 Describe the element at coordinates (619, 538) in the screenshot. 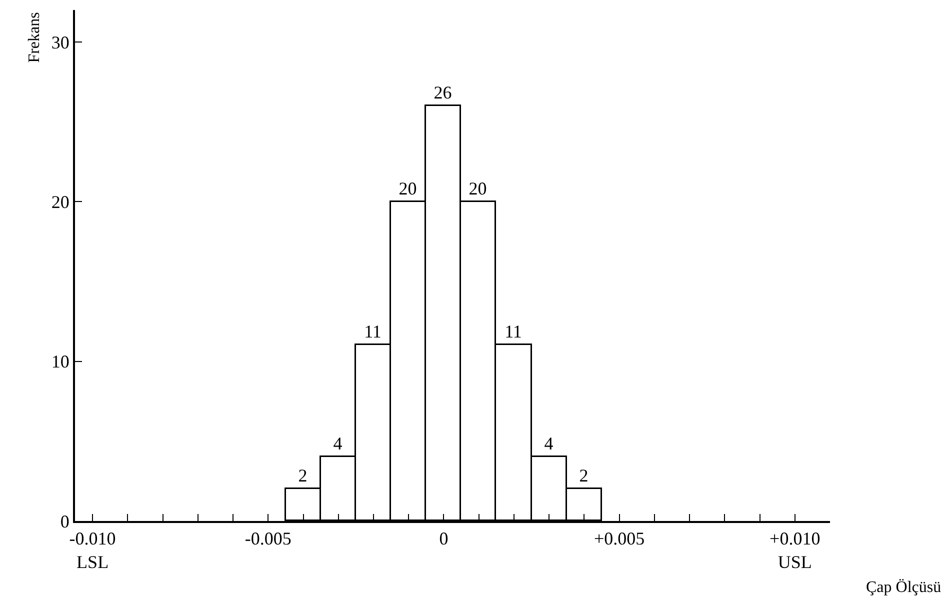

I see `x-tick-label: +0.005` at that location.